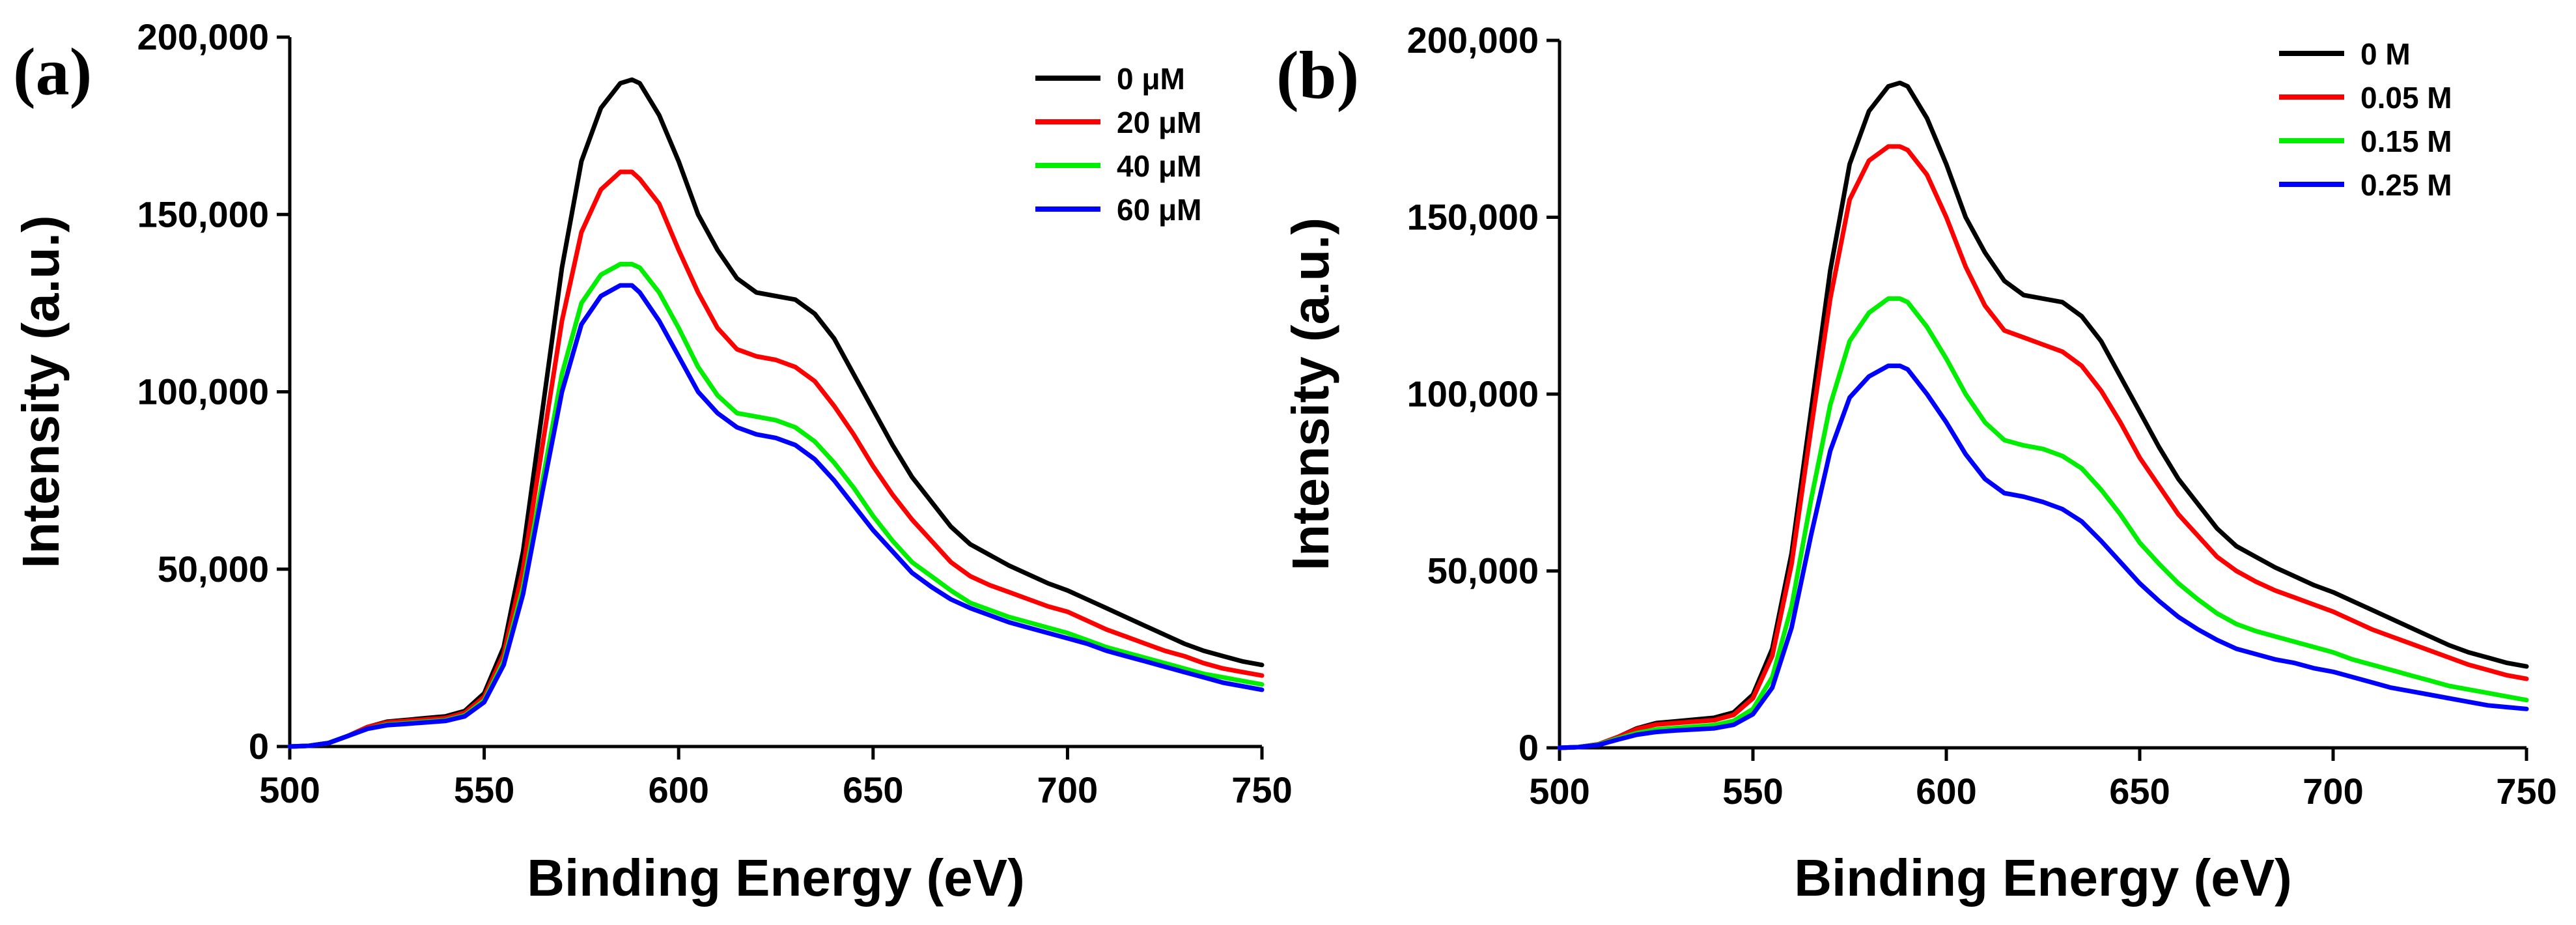 The image size is (2576, 925). Describe the element at coordinates (2406, 141) in the screenshot. I see `legend-label: 0.15 M` at that location.